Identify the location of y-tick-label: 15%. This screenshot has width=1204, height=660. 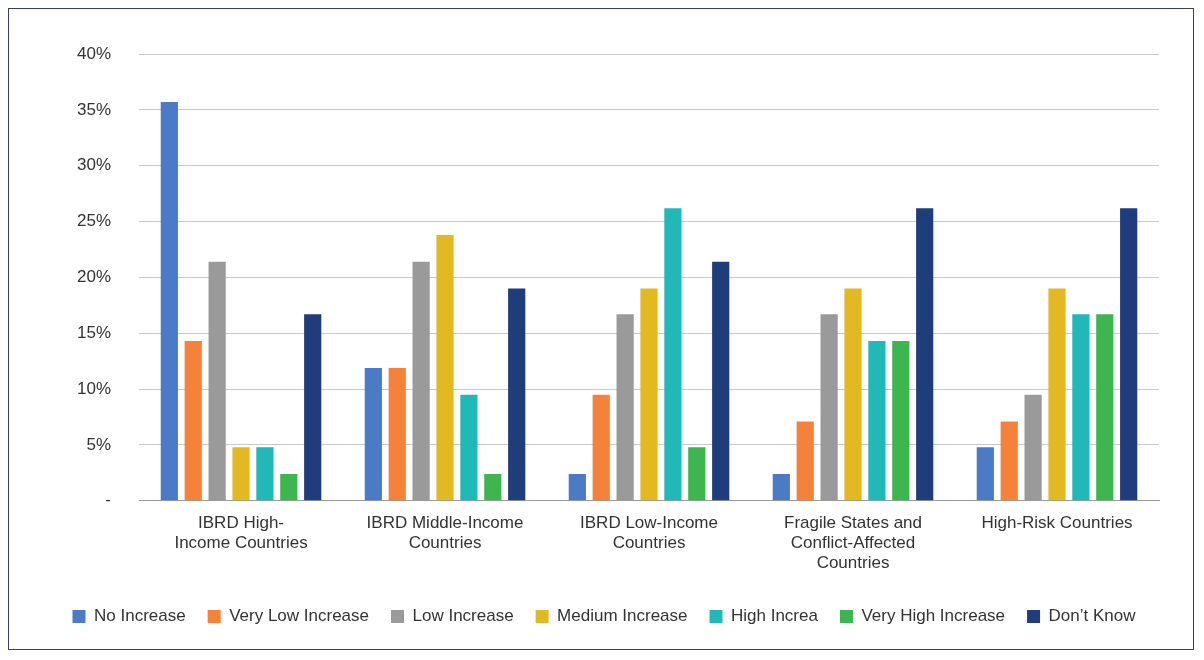
(94, 332).